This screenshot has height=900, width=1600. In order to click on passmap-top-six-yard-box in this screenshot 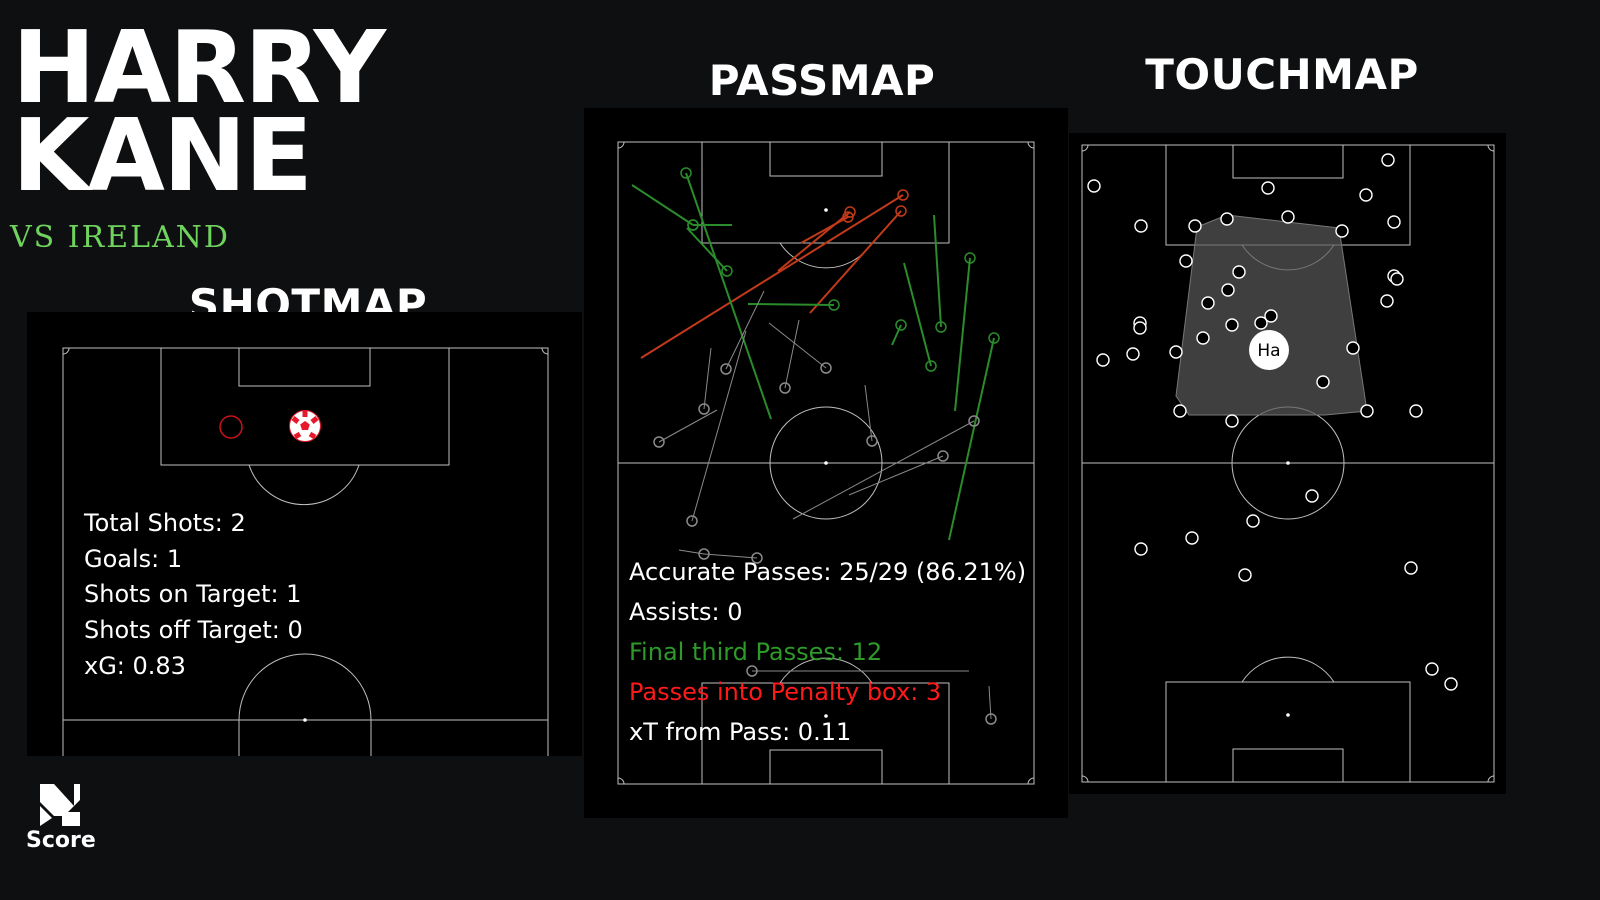, I will do `click(826, 159)`.